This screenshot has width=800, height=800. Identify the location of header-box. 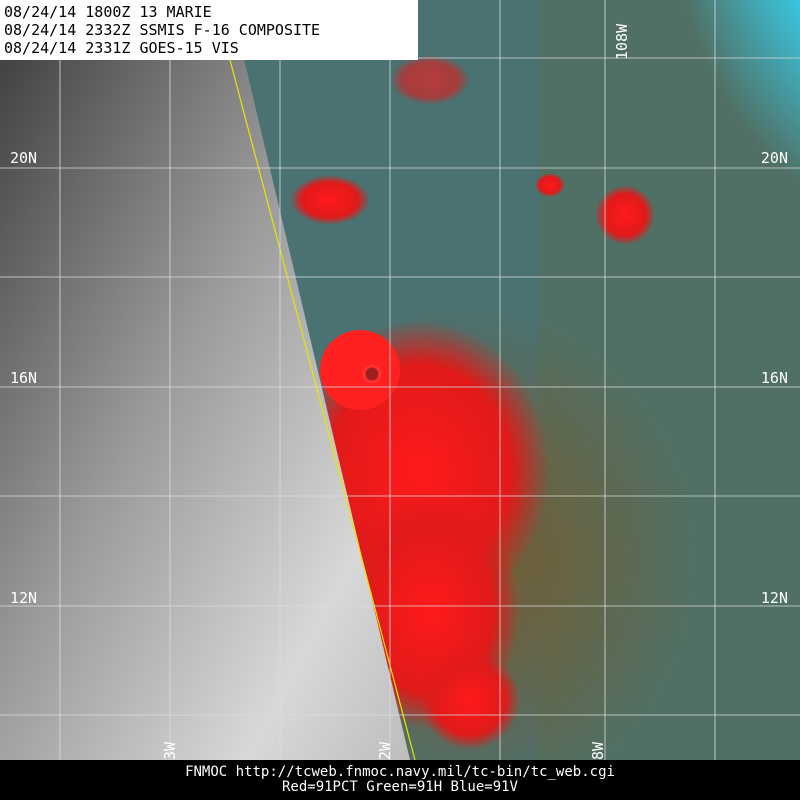
(209, 30).